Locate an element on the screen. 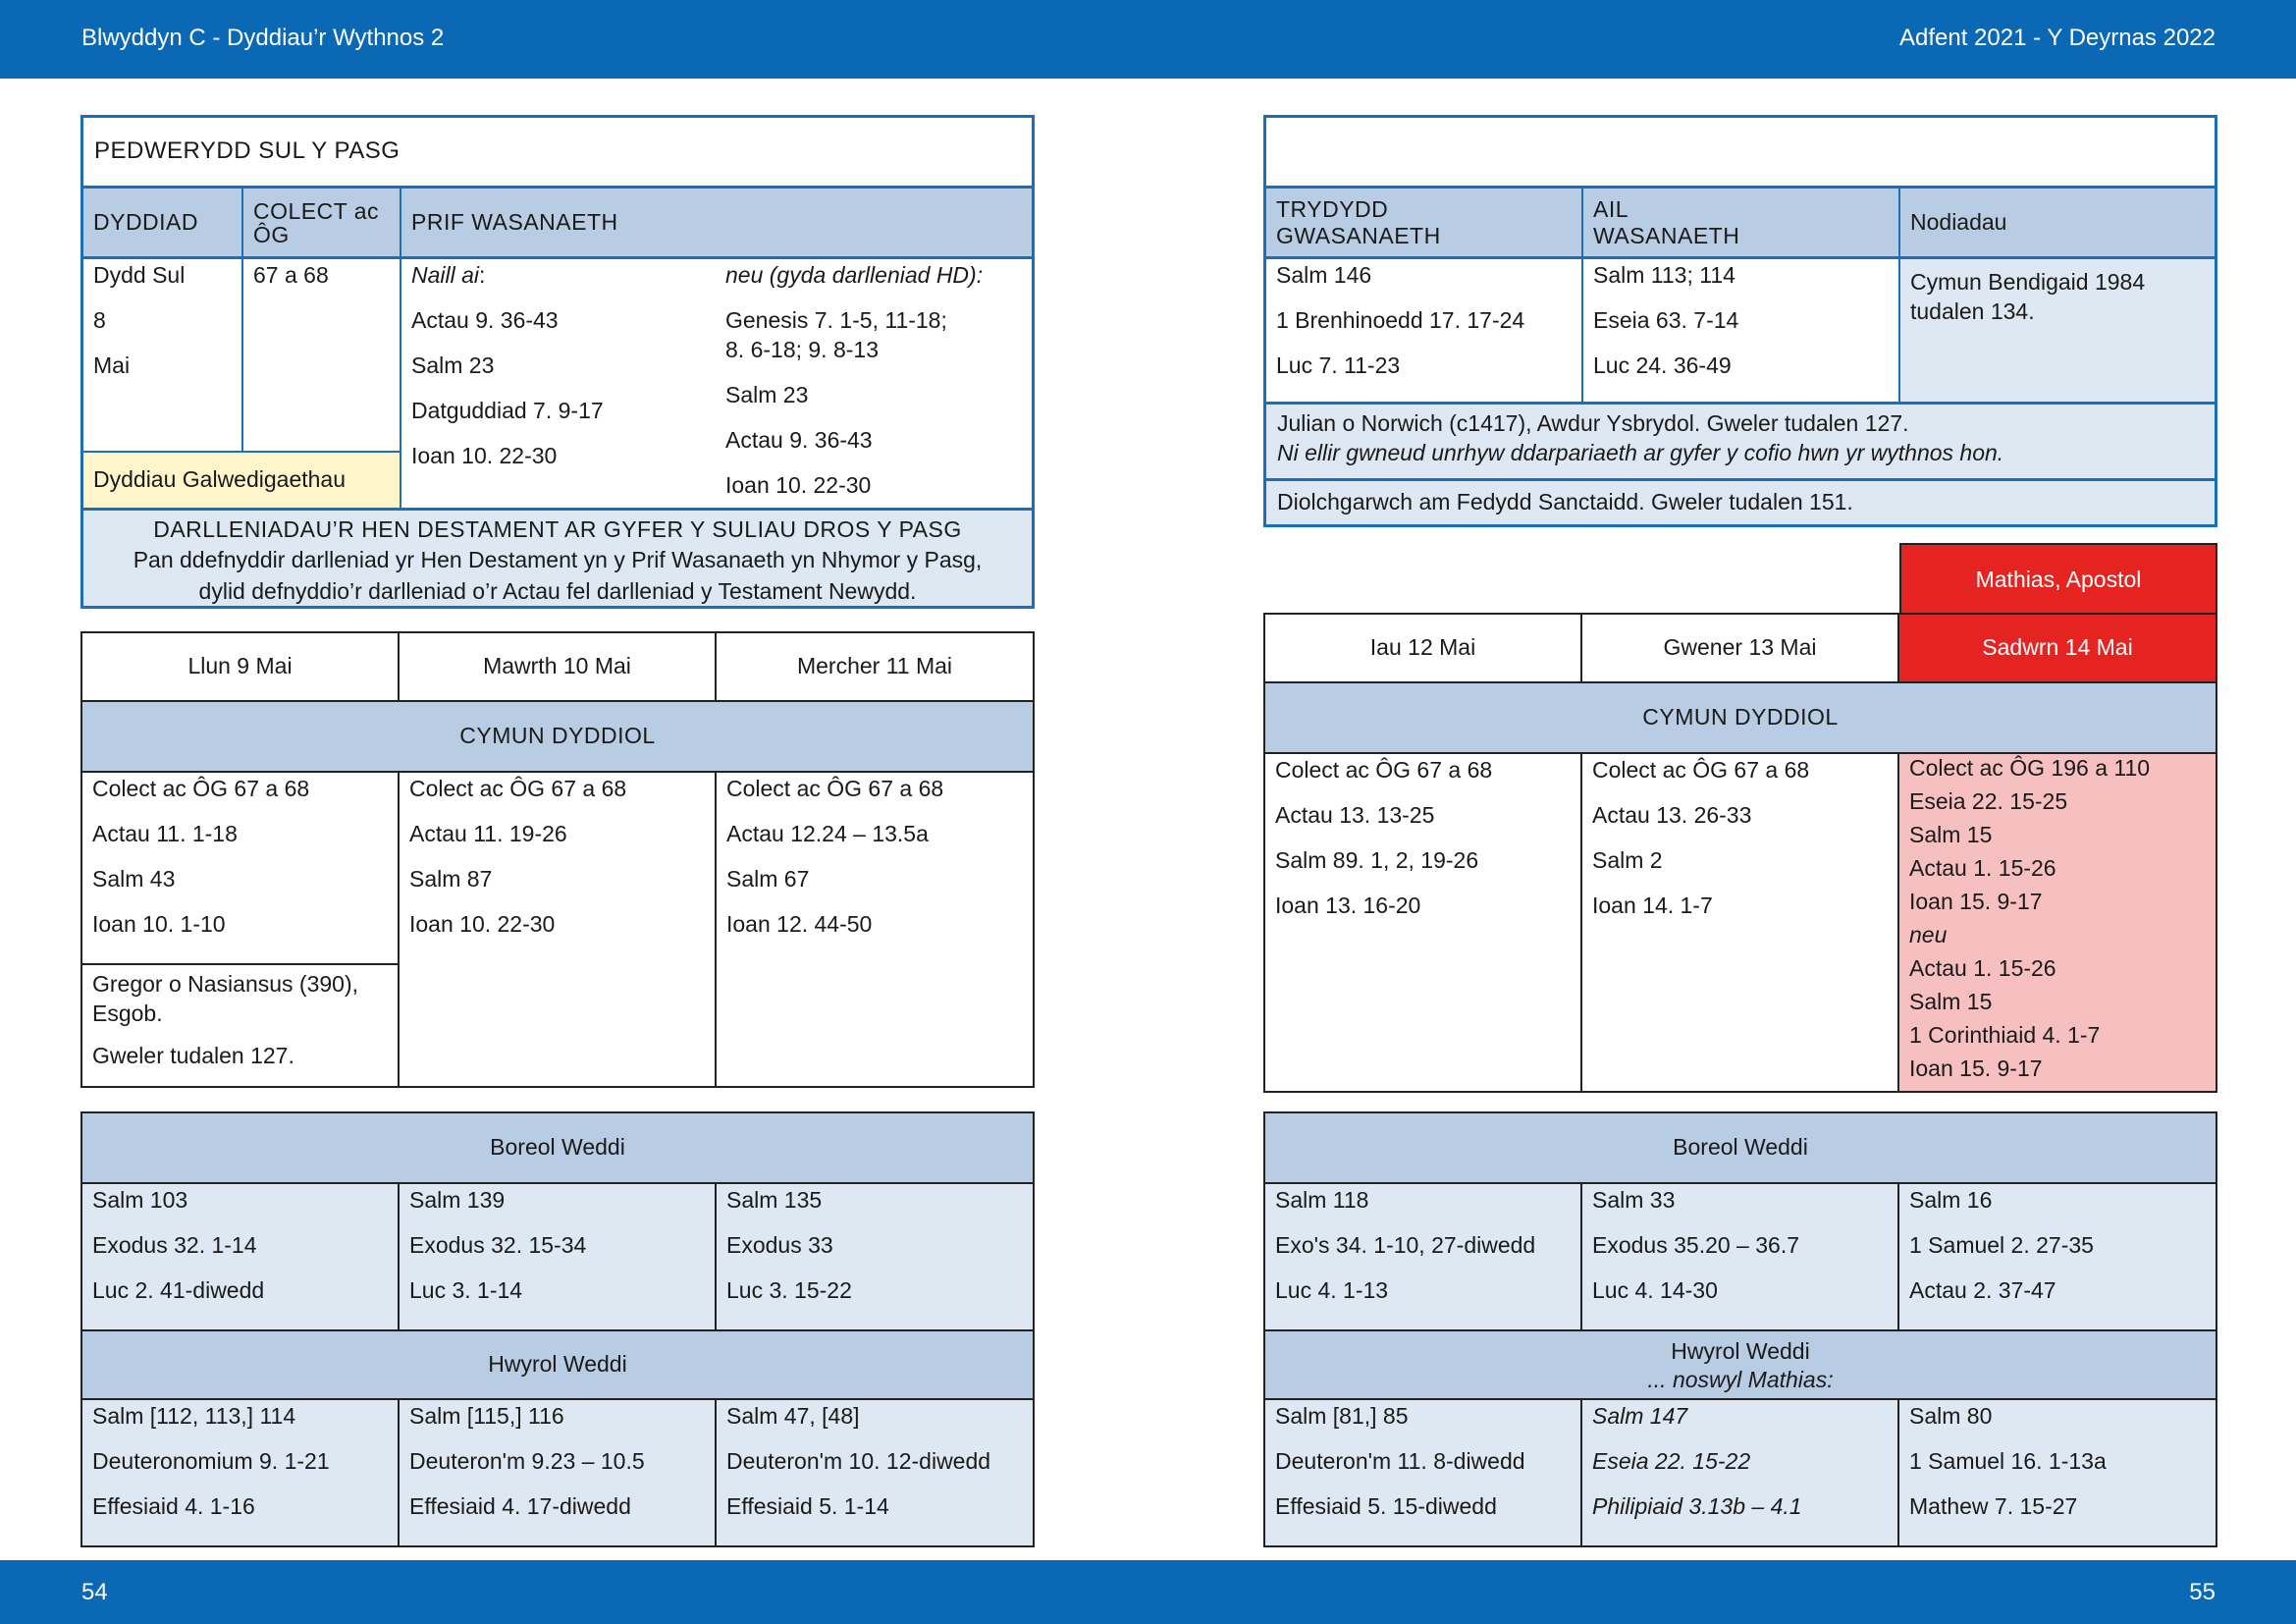 The width and height of the screenshot is (2296, 1624). day-header-feast: Sadwrn 14 Mai is located at coordinates (2057, 648).